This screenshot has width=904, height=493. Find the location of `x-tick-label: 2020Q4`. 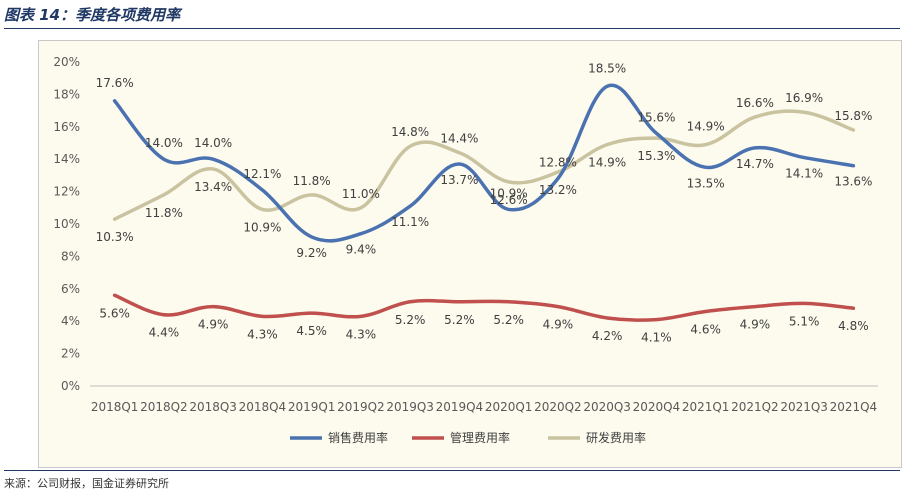

x-tick-label: 2020Q4 is located at coordinates (657, 407).